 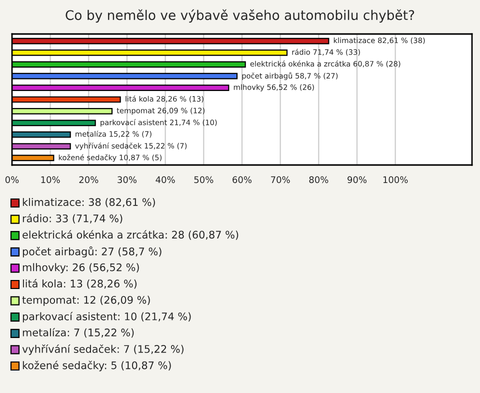 I want to click on text: mlhovky: 26 (56,52 %), so click(x=80, y=268).